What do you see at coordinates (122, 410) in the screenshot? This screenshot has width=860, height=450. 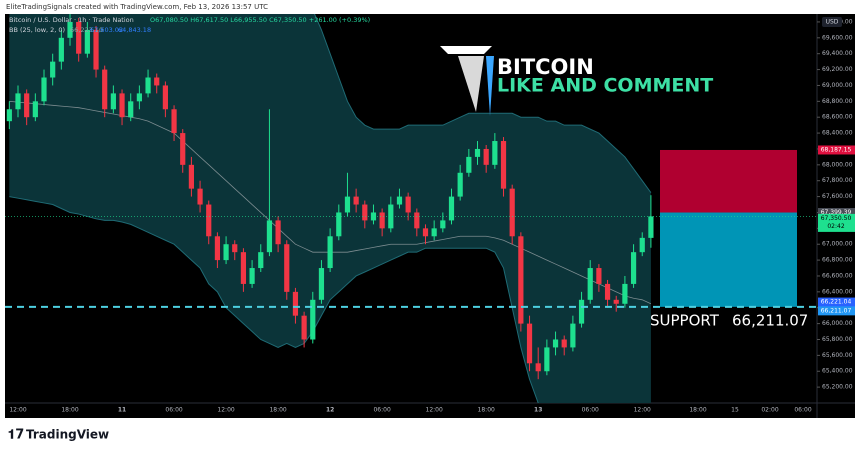 I see `x-tick-label: 11` at bounding box center [122, 410].